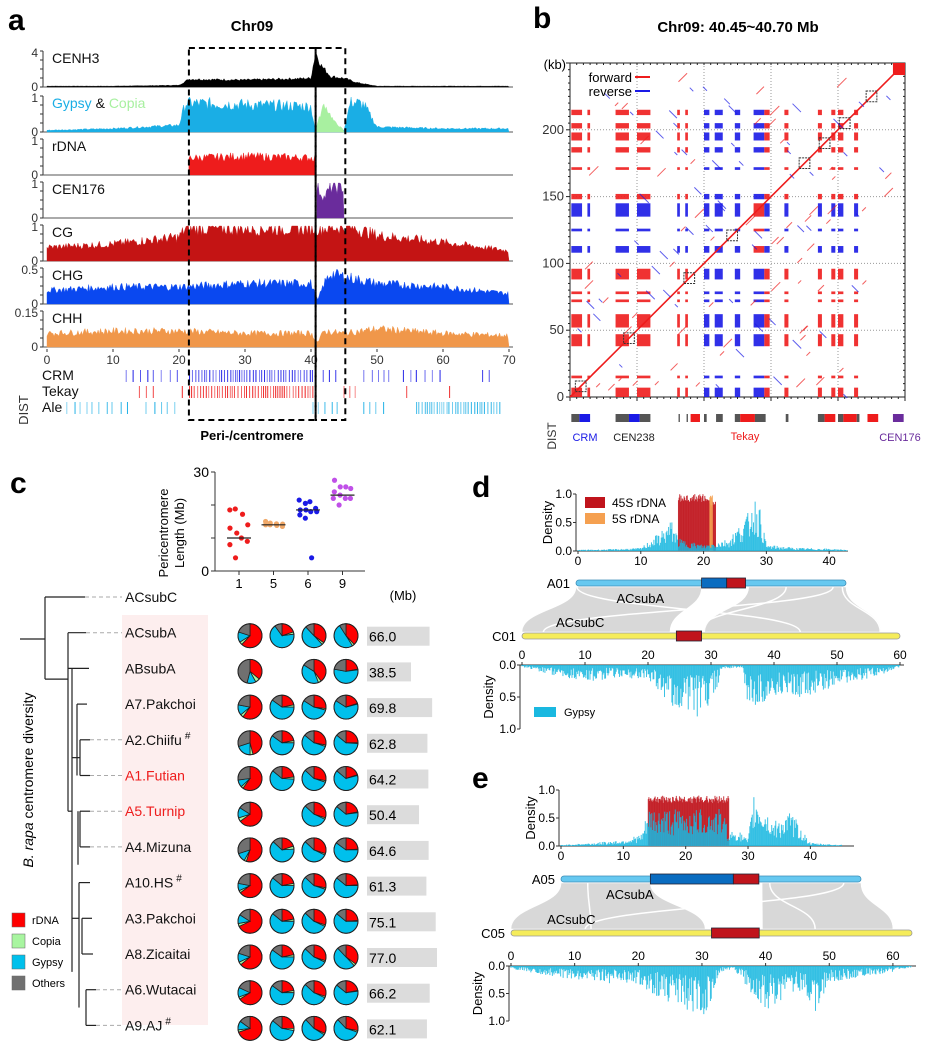 This screenshot has width=938, height=1044. I want to click on accession-name: ACsubA, so click(151, 633).